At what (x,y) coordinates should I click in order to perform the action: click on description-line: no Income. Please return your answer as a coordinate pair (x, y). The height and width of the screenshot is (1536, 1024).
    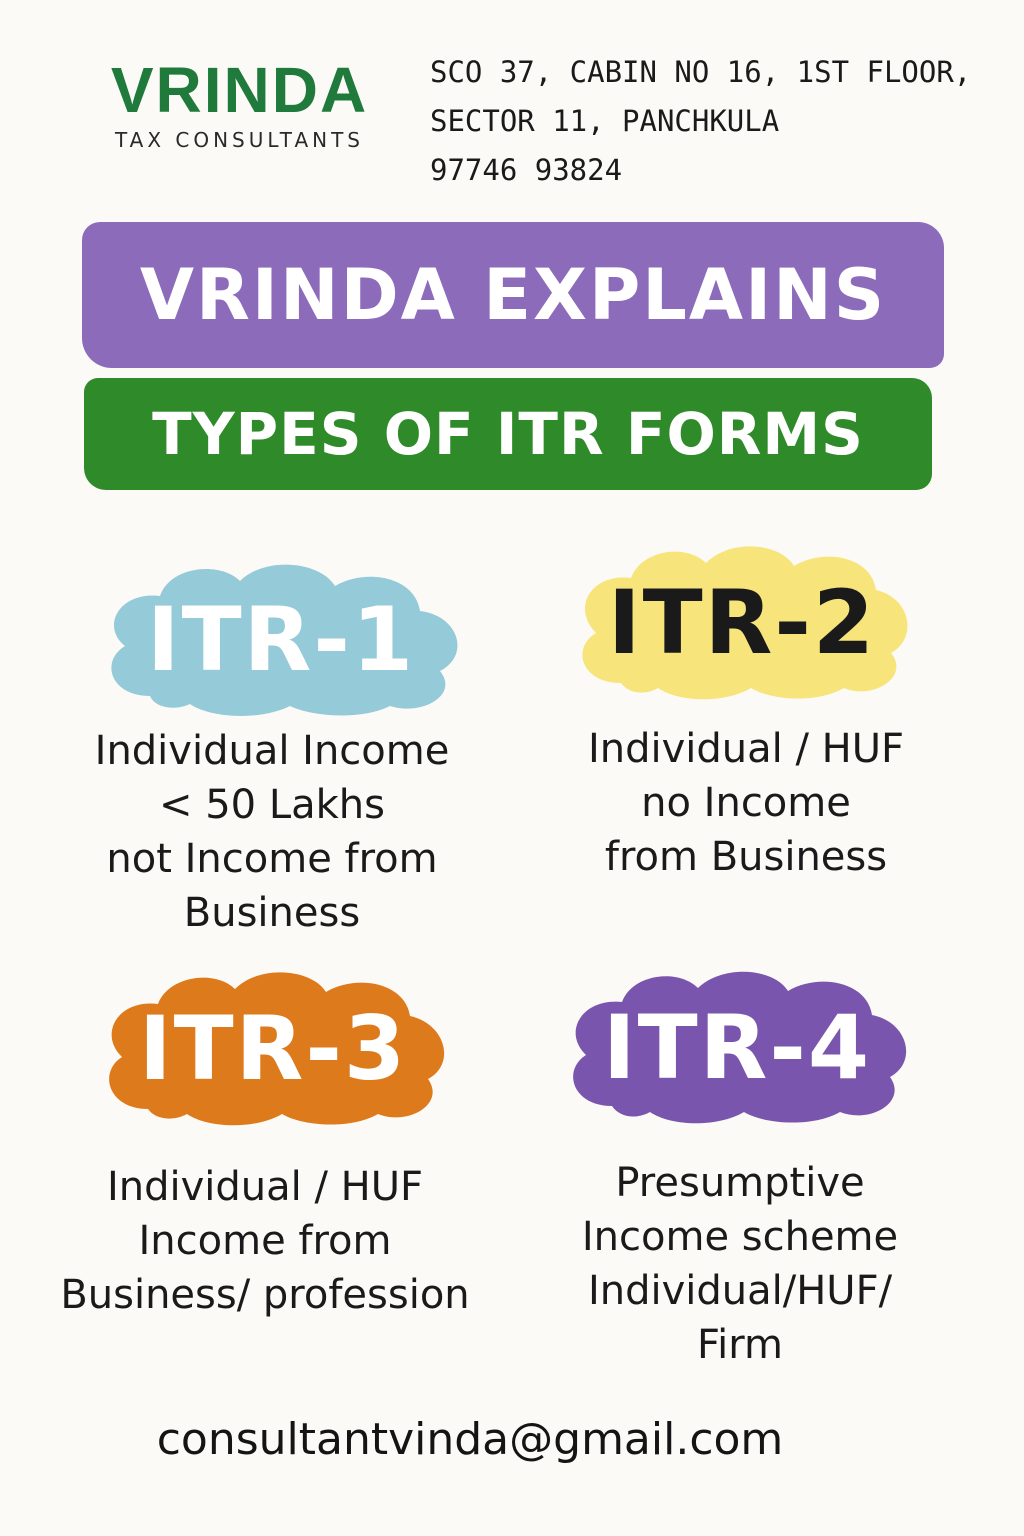
    Looking at the image, I should click on (746, 803).